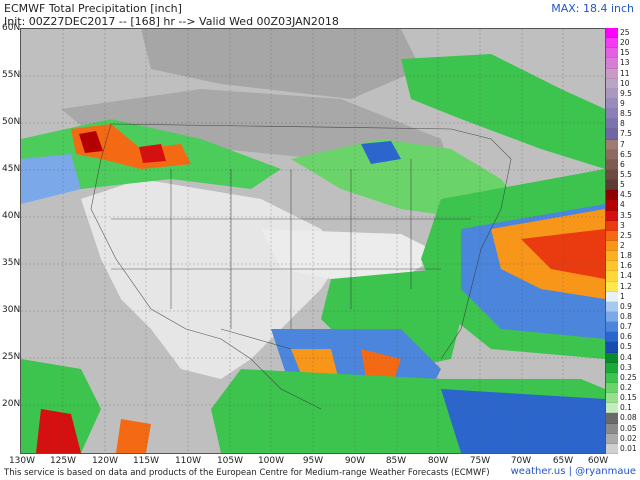 This screenshot has height=480, width=640. What do you see at coordinates (11, 404) in the screenshot?
I see `lat-label: 20N` at bounding box center [11, 404].